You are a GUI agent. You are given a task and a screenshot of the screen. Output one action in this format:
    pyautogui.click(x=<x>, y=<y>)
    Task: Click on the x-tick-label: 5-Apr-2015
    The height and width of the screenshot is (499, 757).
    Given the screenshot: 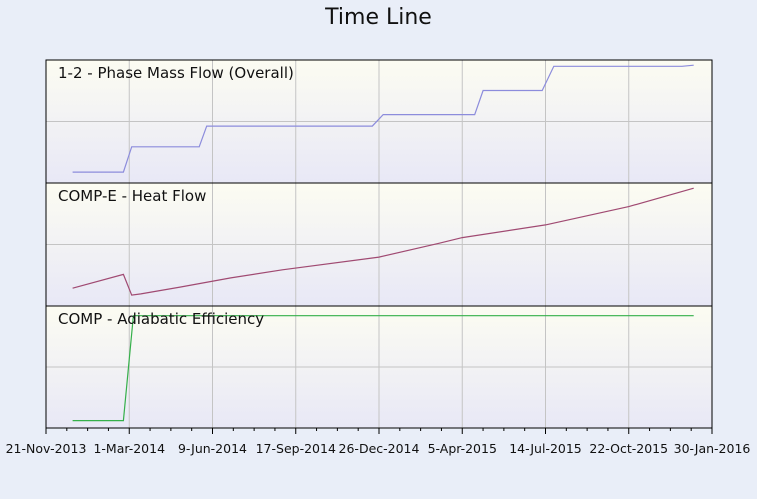 What is the action you would take?
    pyautogui.click(x=462, y=448)
    